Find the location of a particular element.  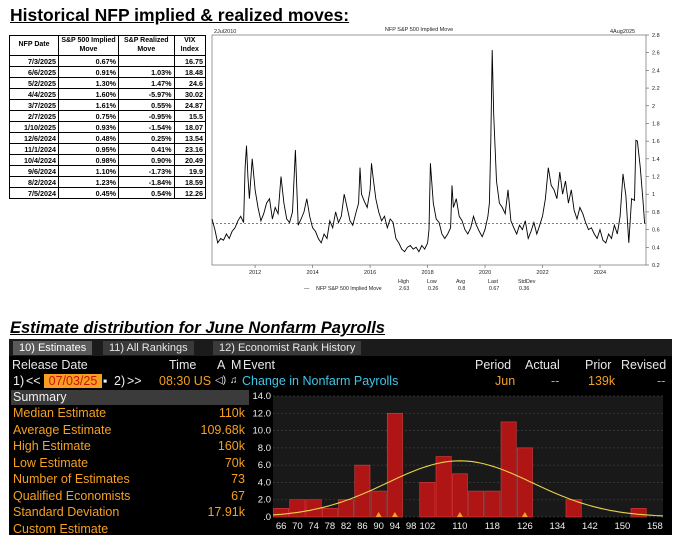

x-tick-label: 2012 is located at coordinates (255, 273).